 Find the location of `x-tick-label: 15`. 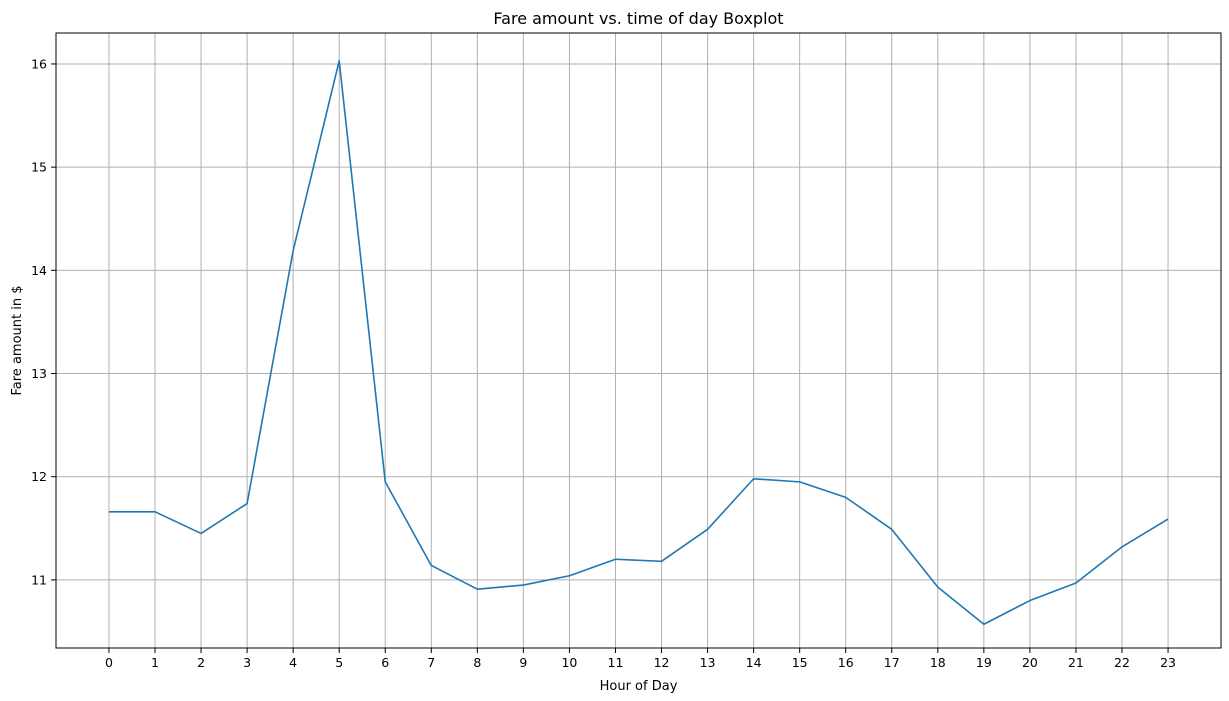

x-tick-label: 15 is located at coordinates (800, 662).